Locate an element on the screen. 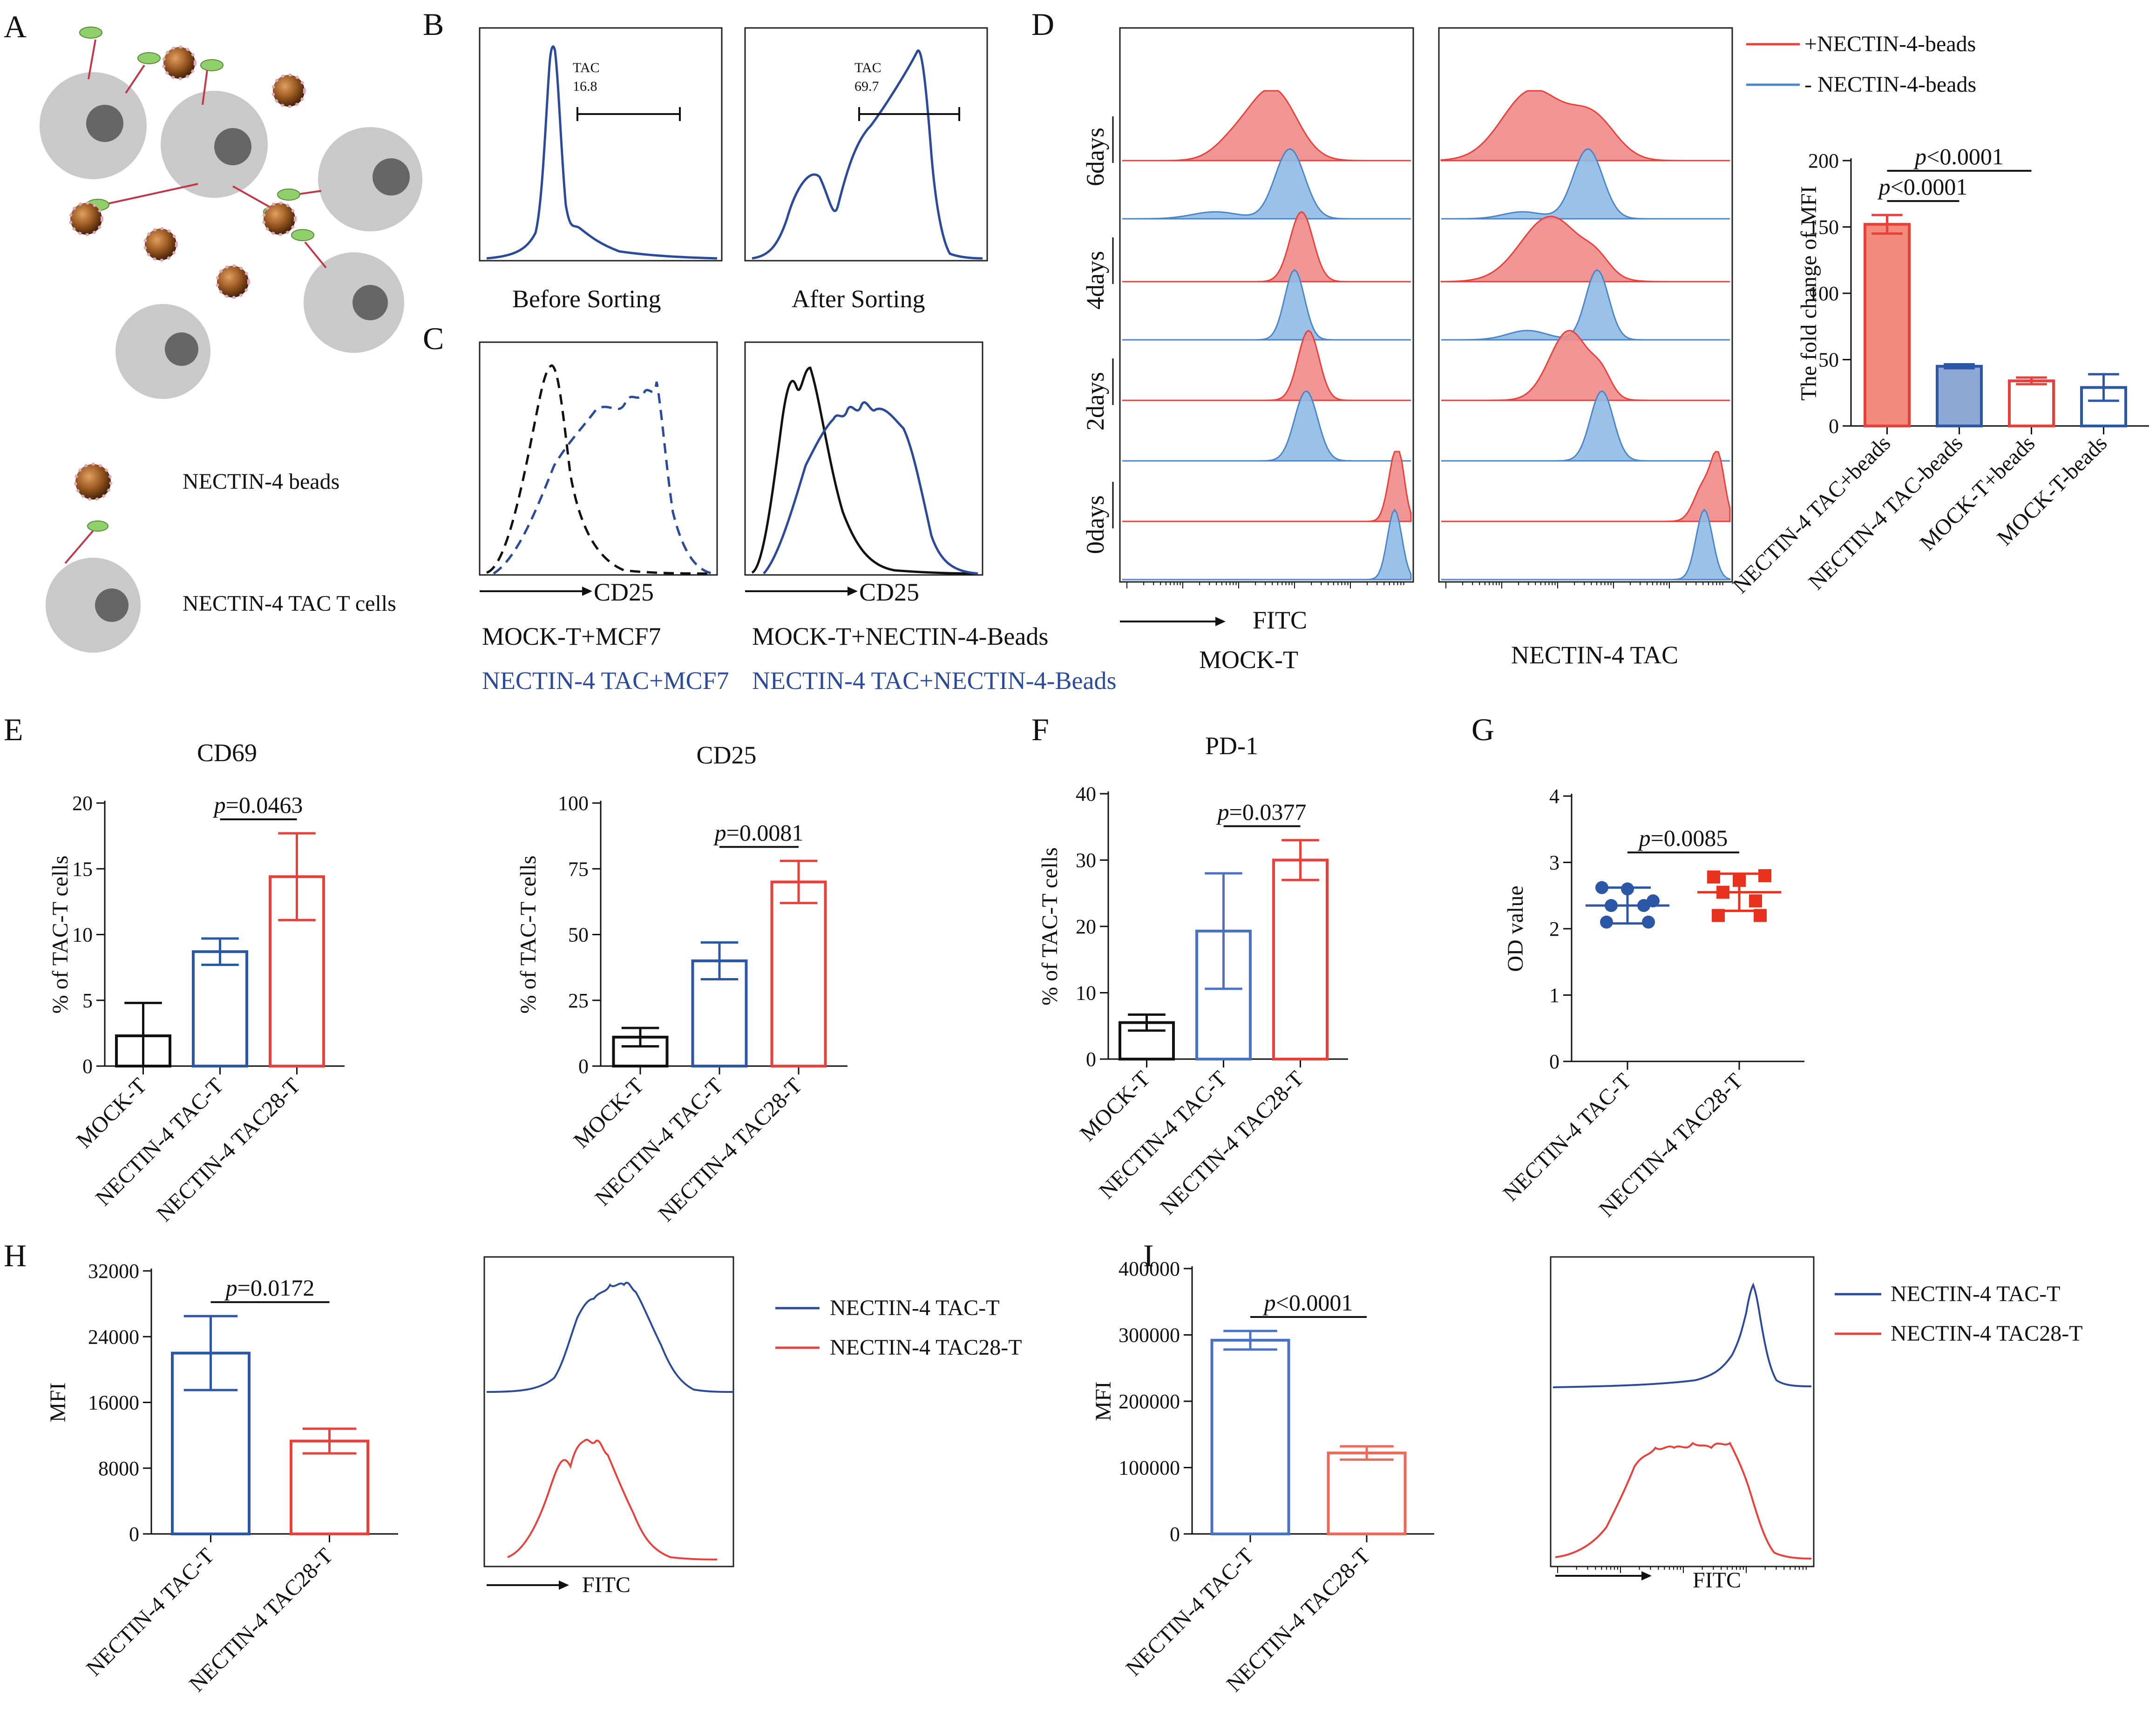 This screenshot has height=1722, width=2156. i-legend-tac28-label: NECTIN-4 TAC28-T is located at coordinates (1987, 1333).